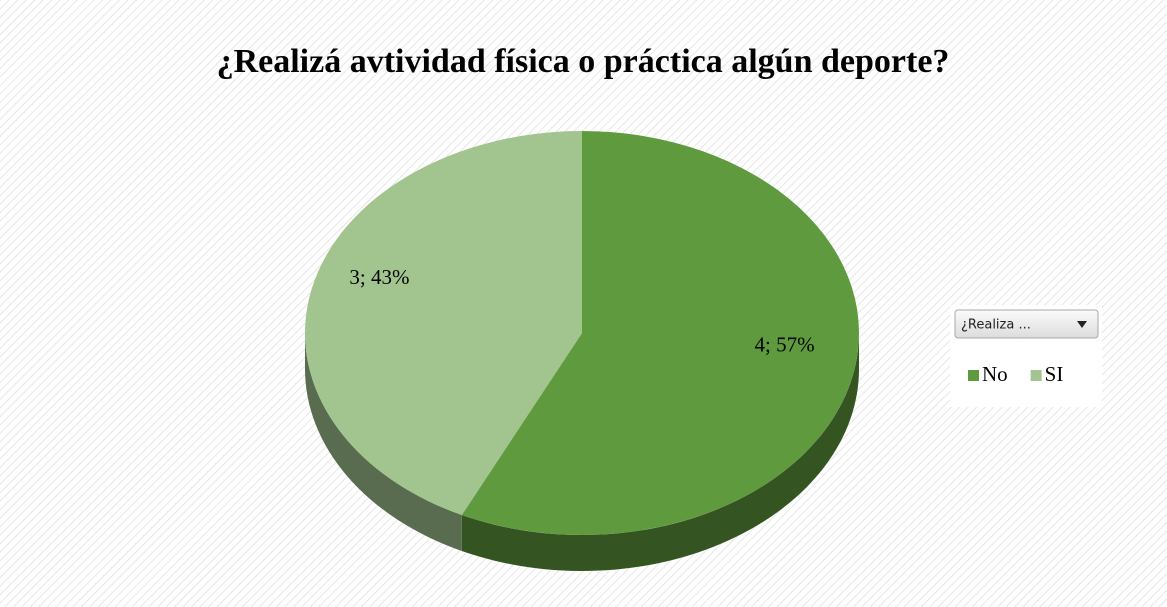 This screenshot has width=1167, height=607. I want to click on data-label: 4; 57%, so click(785, 345).